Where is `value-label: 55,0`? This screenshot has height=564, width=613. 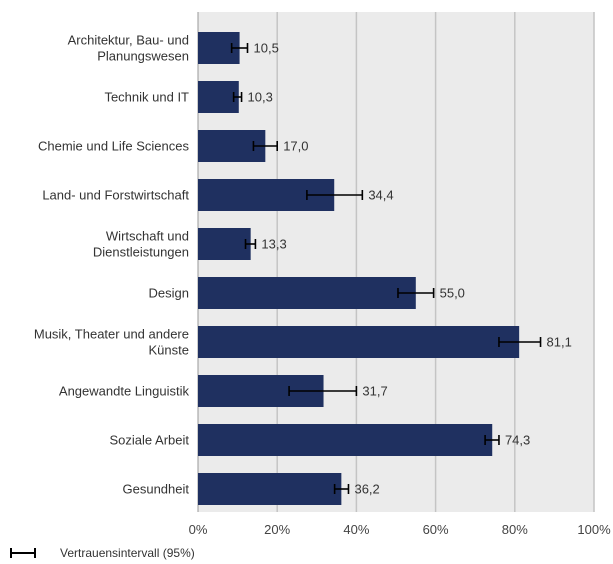
value-label: 55,0 is located at coordinates (452, 293).